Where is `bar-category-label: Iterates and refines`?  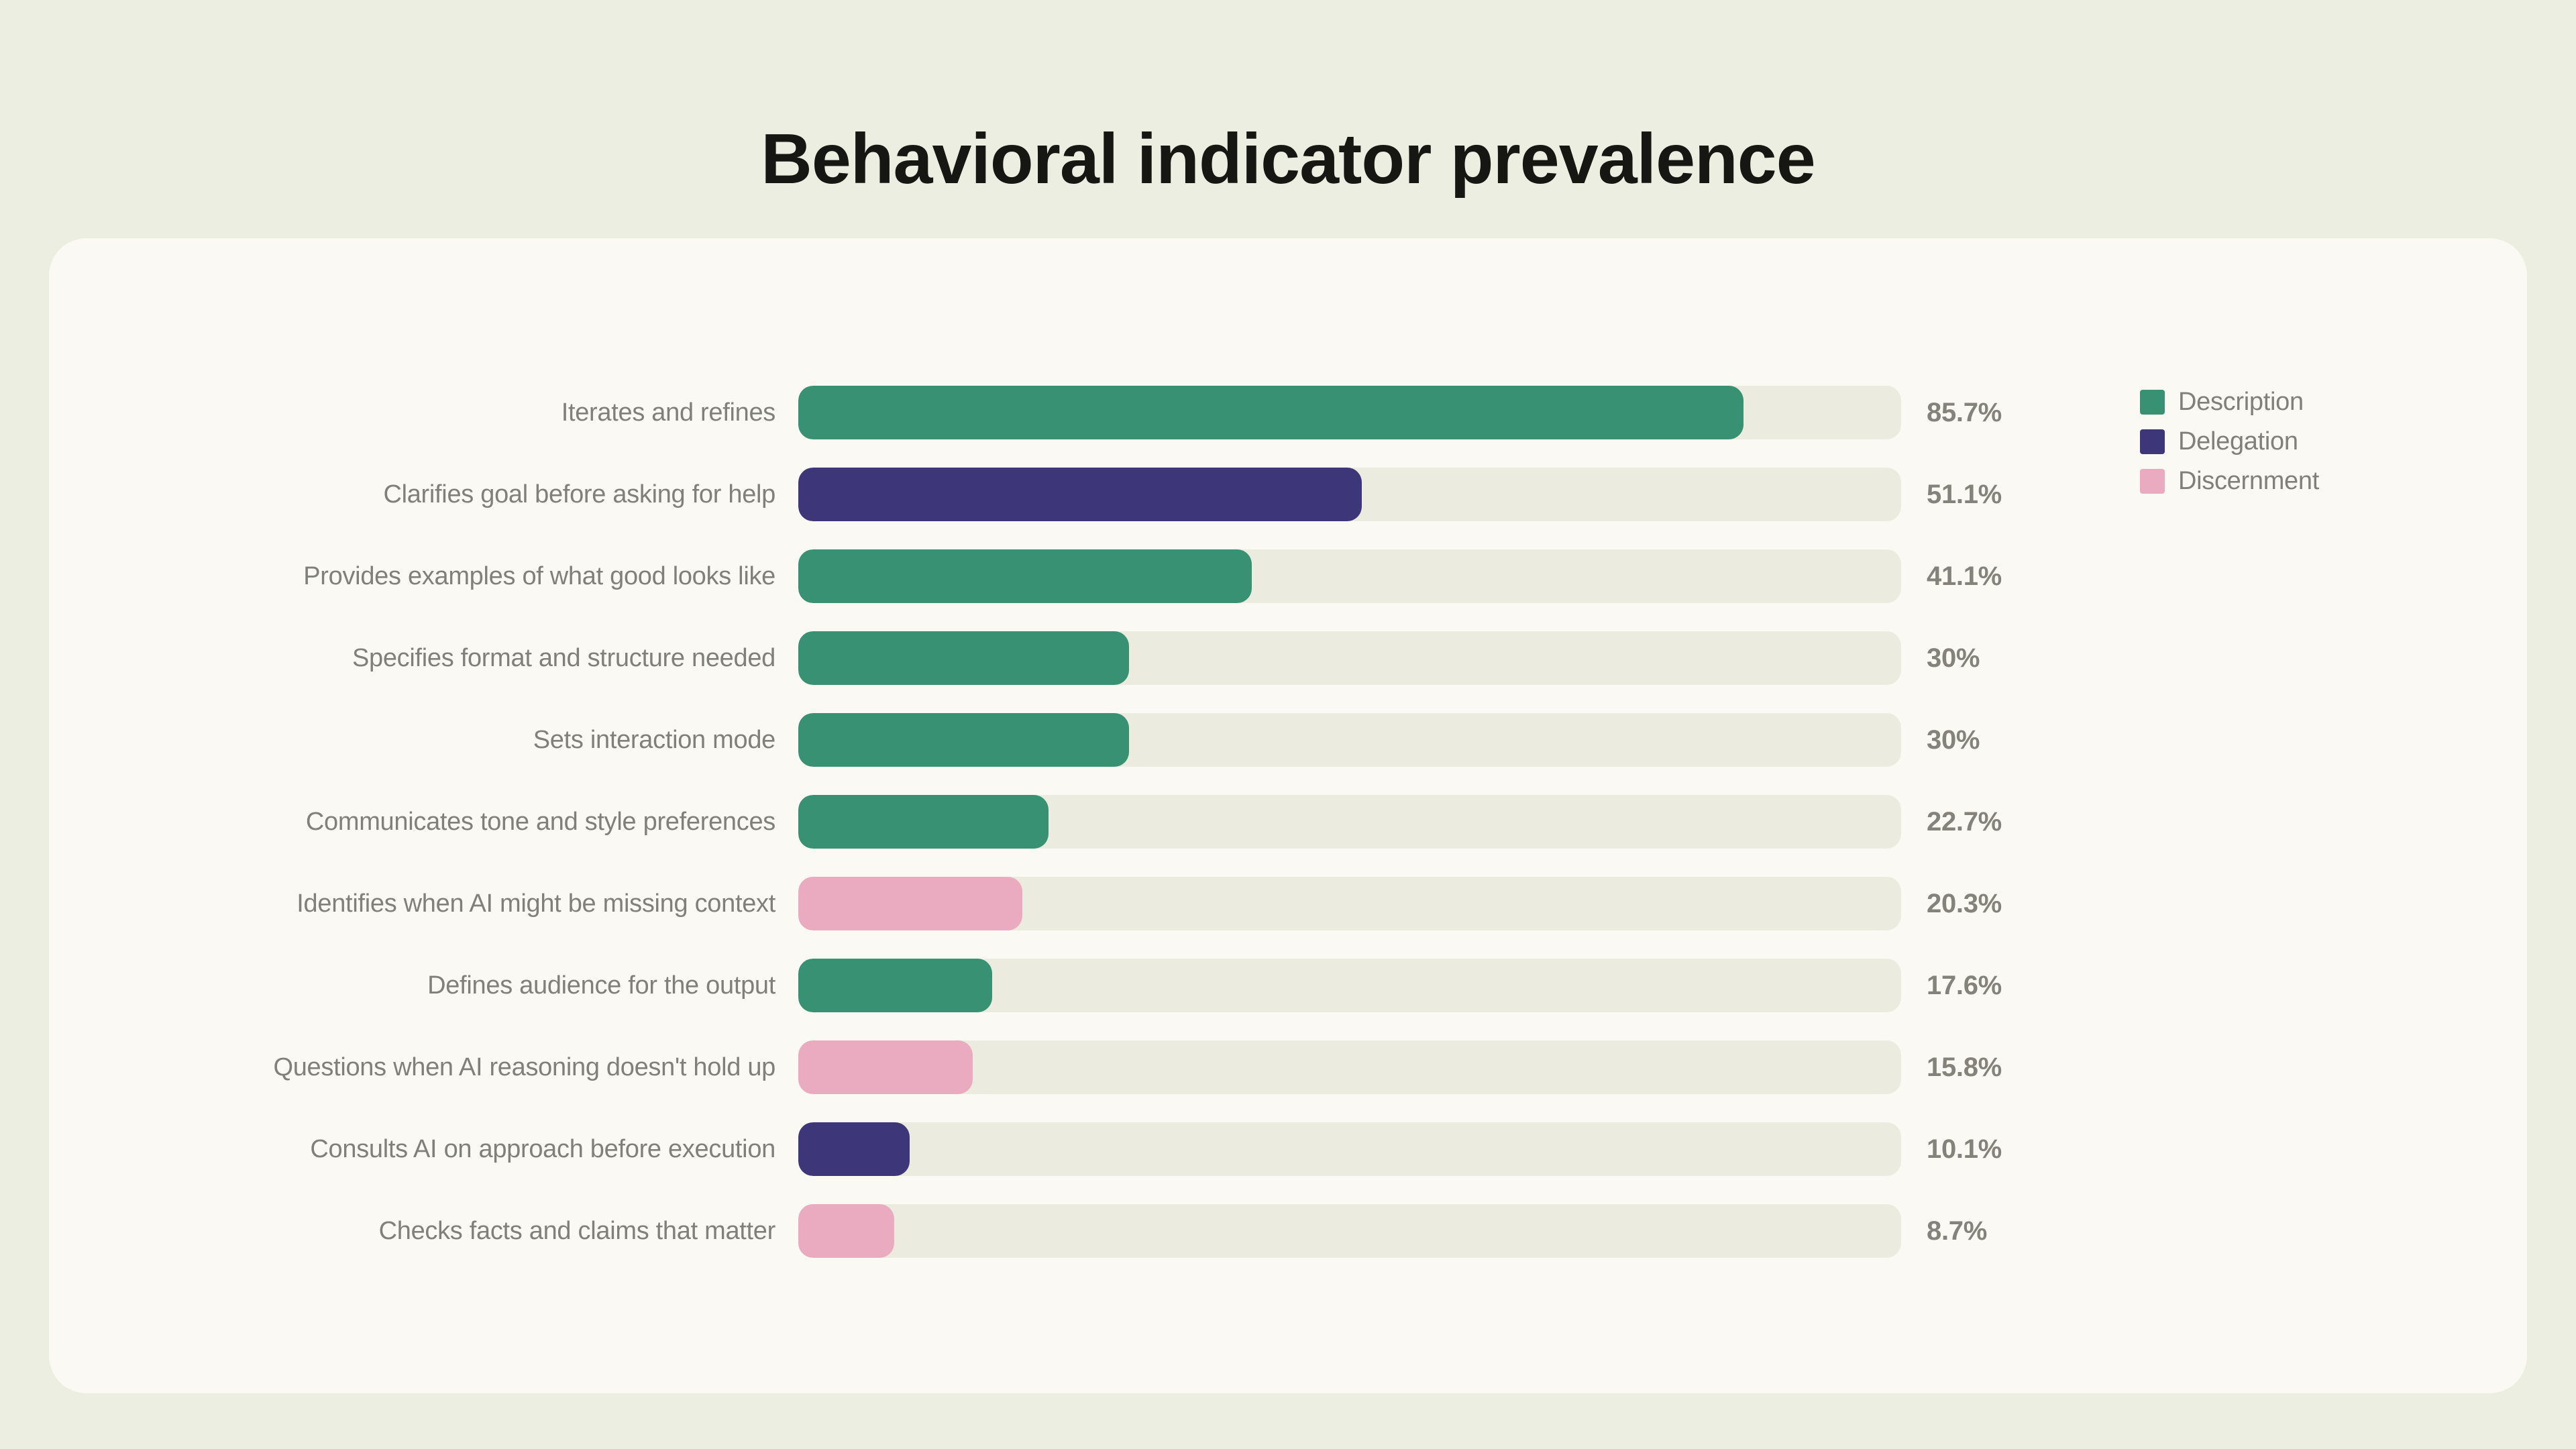
bar-category-label: Iterates and refines is located at coordinates (668, 412).